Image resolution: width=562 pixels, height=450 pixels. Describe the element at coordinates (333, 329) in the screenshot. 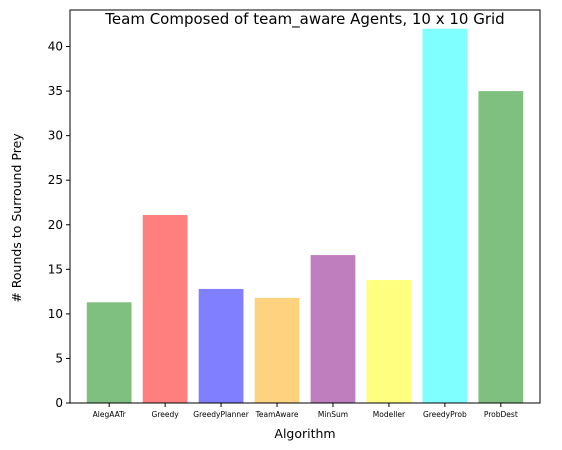

I see `bar-minsum` at that location.